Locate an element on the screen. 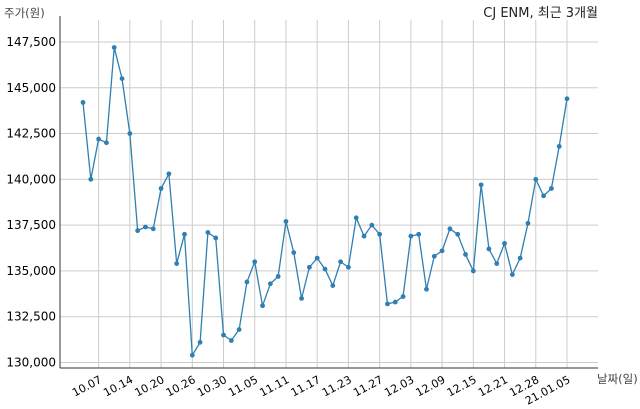 The height and width of the screenshot is (409, 640). x-axis-label: 날짜(일) is located at coordinates (617, 379).